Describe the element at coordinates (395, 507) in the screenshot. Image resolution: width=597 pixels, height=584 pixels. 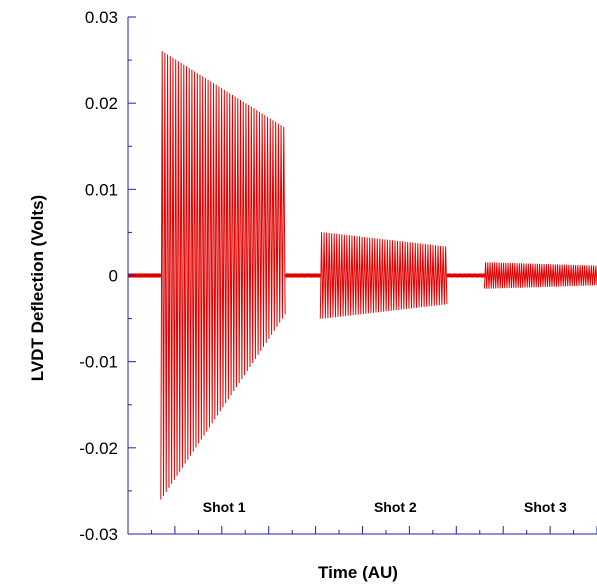
I see `shot-label-2: Shot 2` at that location.